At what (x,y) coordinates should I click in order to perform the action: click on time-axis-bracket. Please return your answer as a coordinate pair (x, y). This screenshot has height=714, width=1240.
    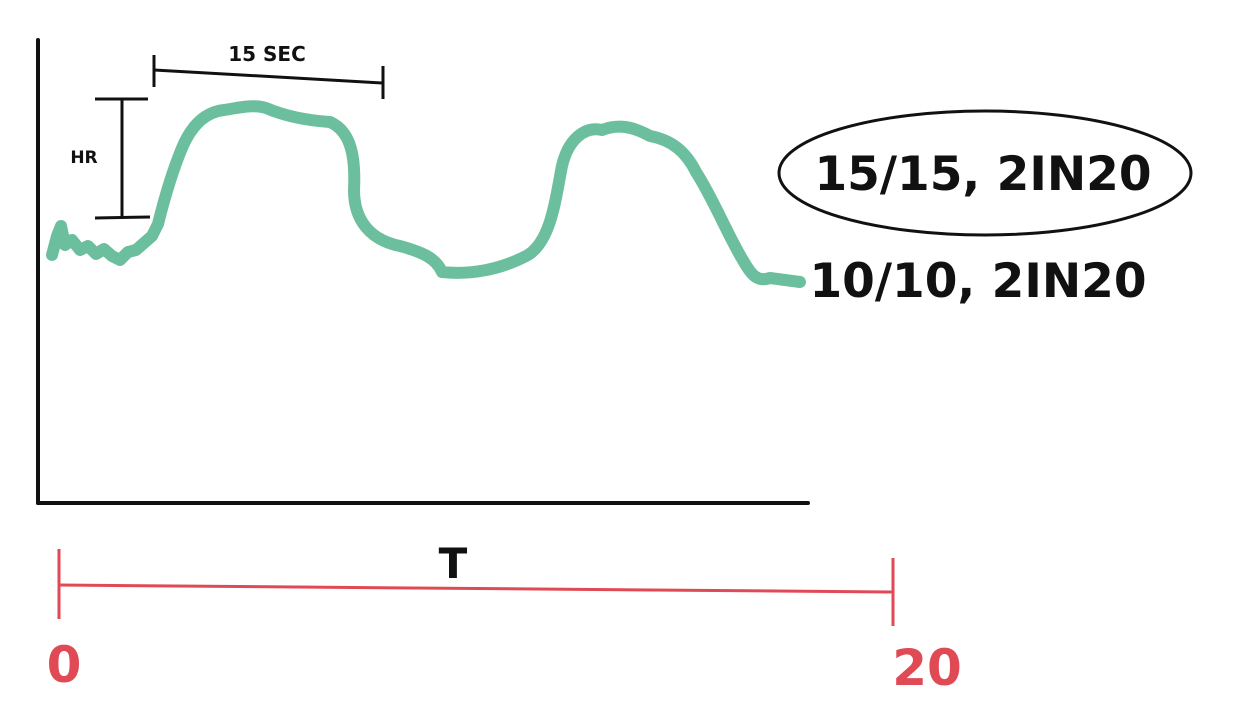
    Looking at the image, I should click on (476, 587).